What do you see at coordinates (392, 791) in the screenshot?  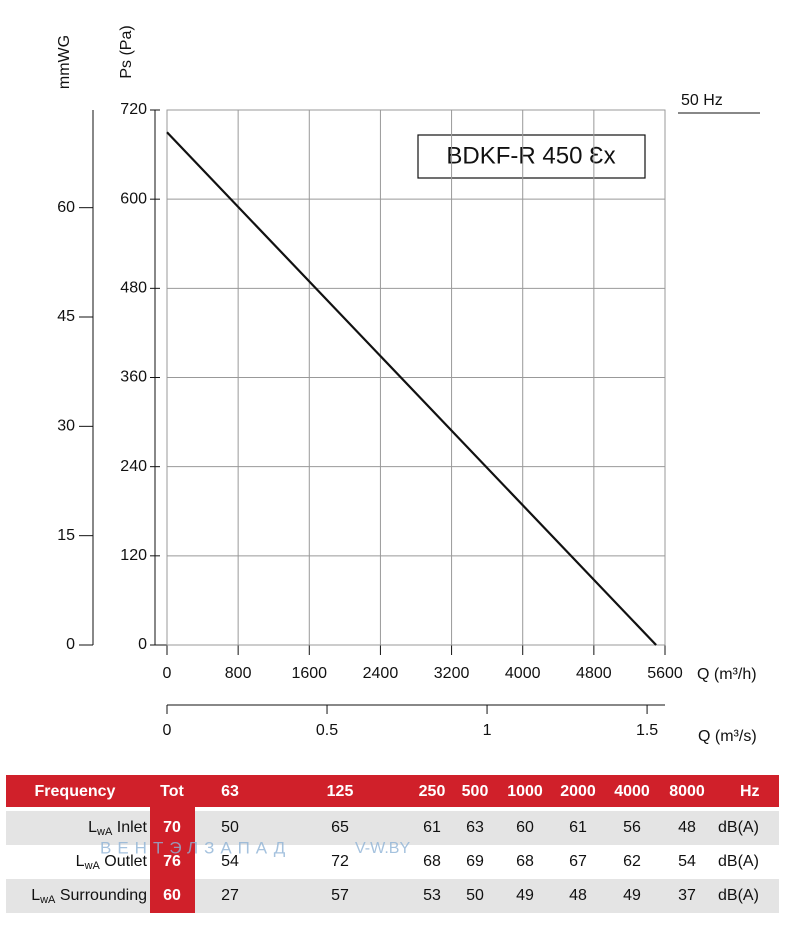 I see `table-header-band` at bounding box center [392, 791].